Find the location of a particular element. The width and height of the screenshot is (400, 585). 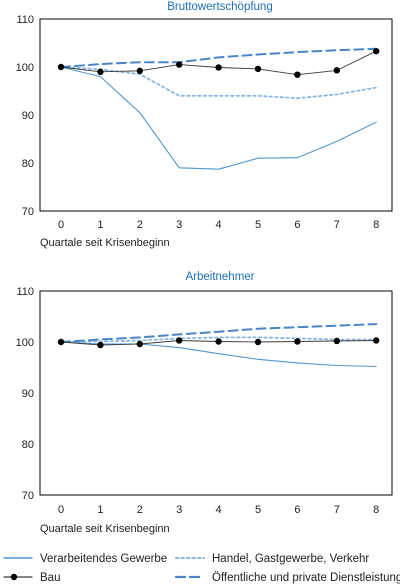

legend-label: Verarbeitendes Gewerbe is located at coordinates (103, 559).